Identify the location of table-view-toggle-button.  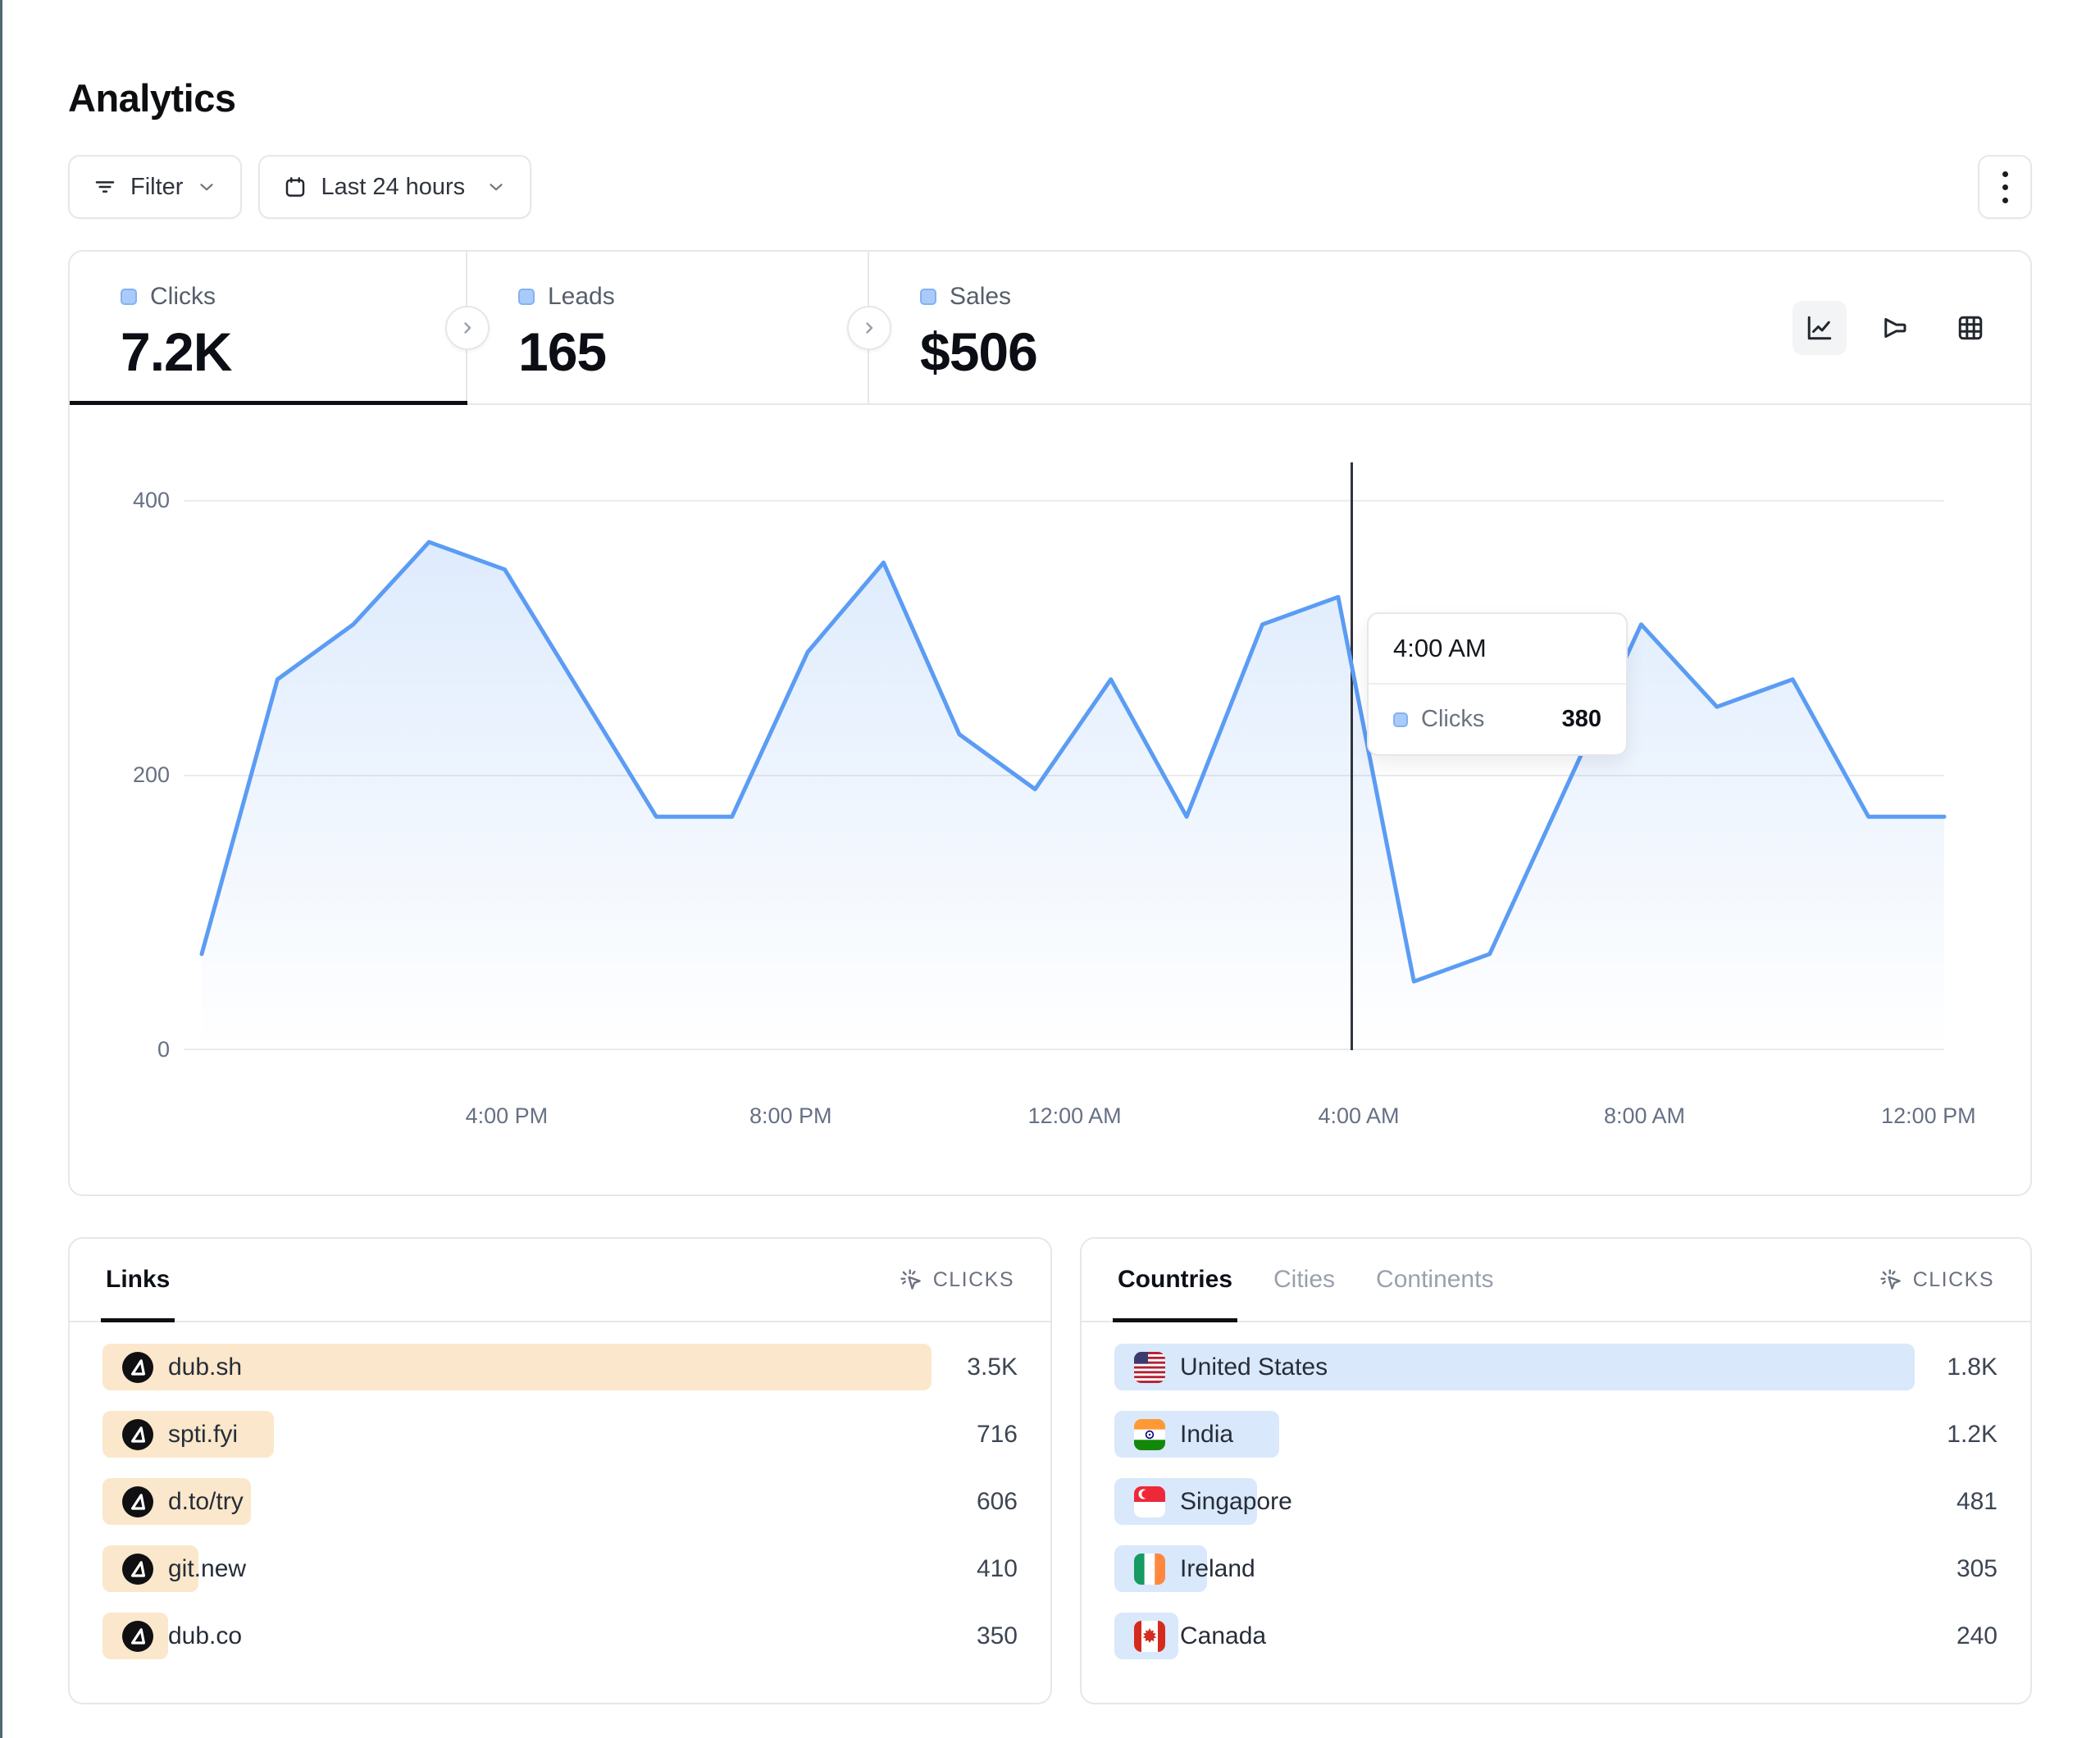
(1970, 328).